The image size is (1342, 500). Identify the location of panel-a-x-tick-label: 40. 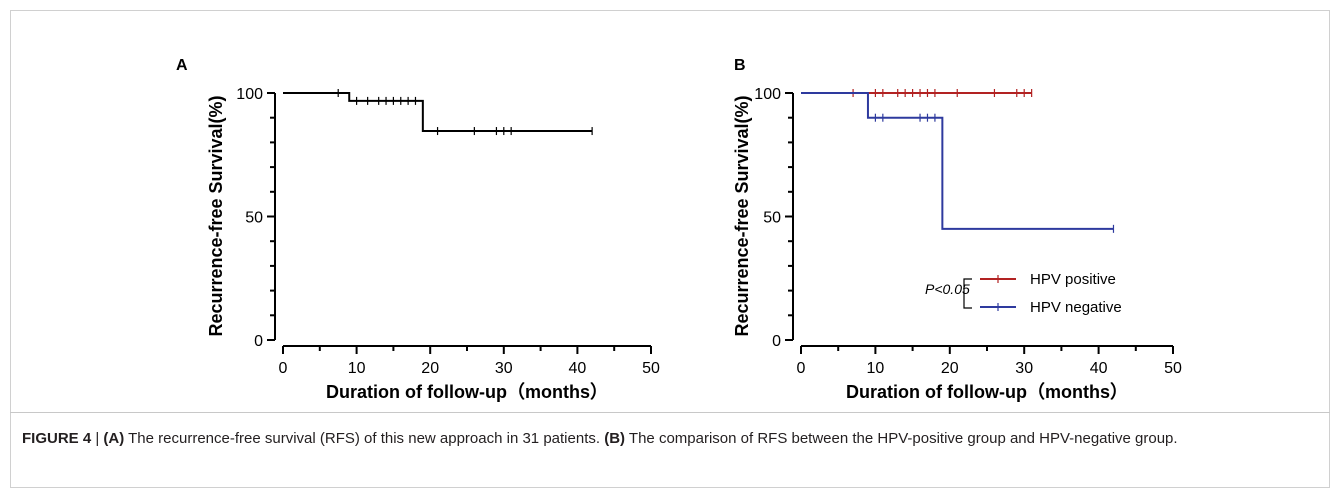
(578, 368).